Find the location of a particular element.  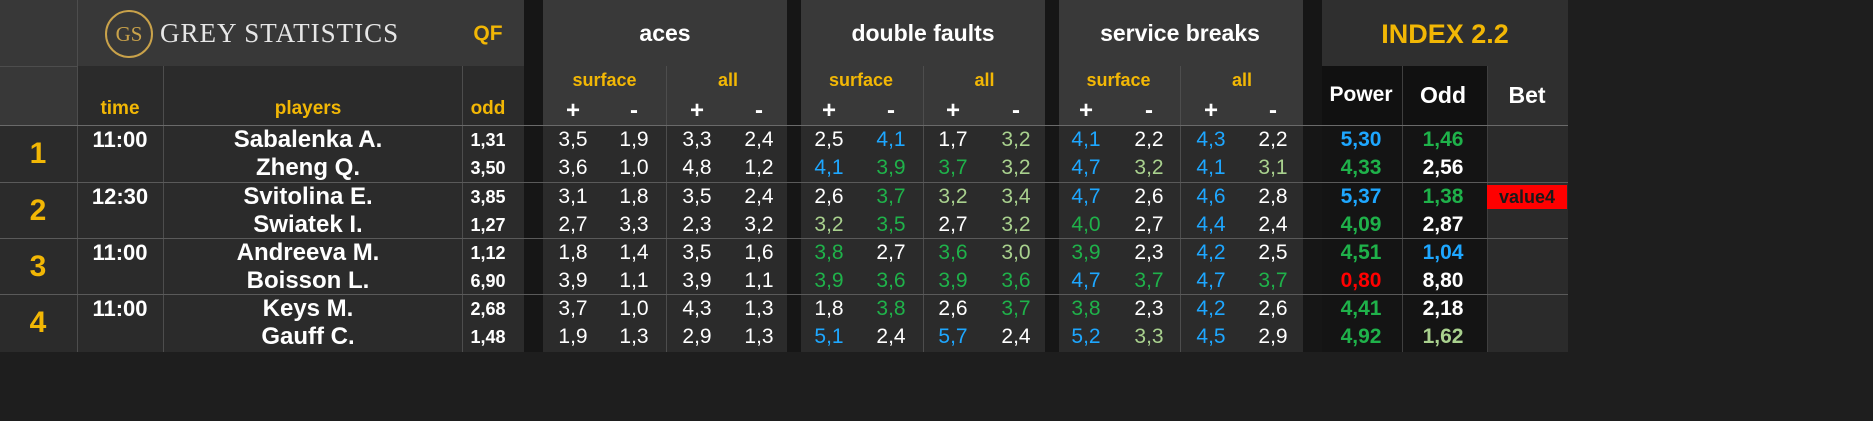

index-odd-value: 2,18 is located at coordinates (1443, 308).